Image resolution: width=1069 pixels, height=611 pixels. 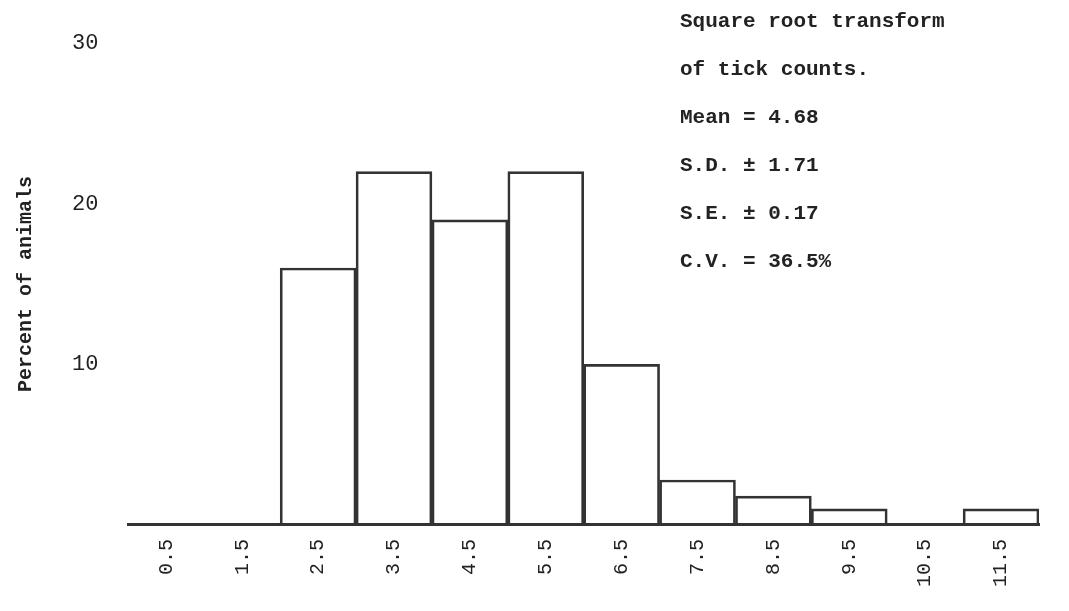 I want to click on x-tick-label: 7.5, so click(x=697, y=557).